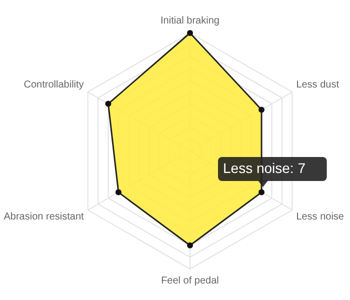 The height and width of the screenshot is (300, 350). Describe the element at coordinates (264, 168) in the screenshot. I see `text: Less noise: 7` at that location.